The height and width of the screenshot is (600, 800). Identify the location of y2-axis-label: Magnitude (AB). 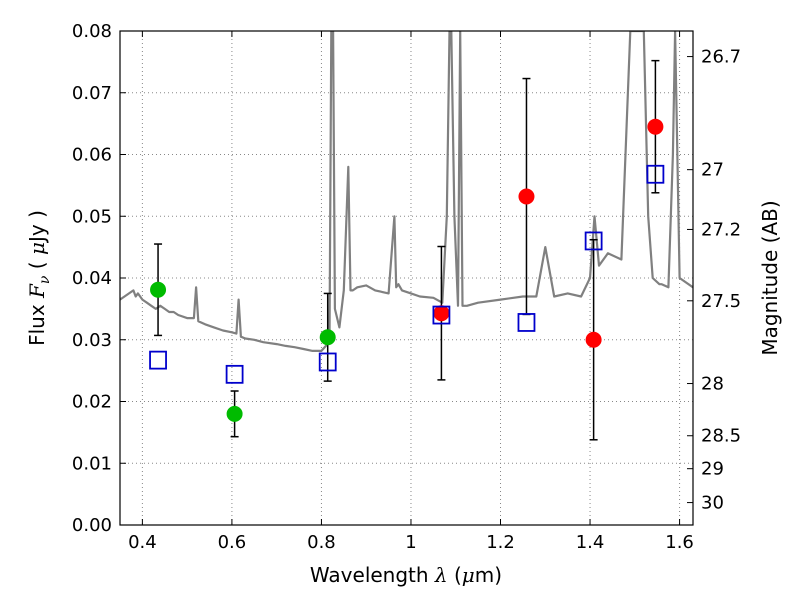
(770, 277).